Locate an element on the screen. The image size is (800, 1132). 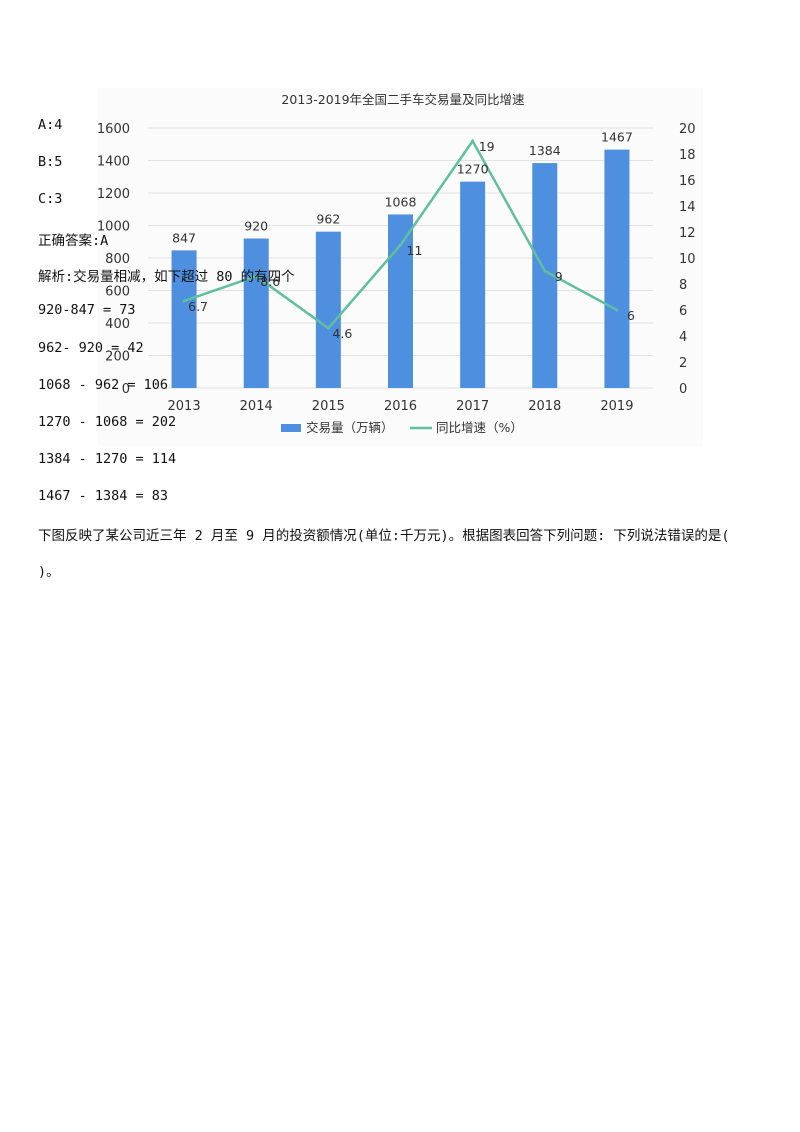
left-tick-label: 200 is located at coordinates (117, 357).